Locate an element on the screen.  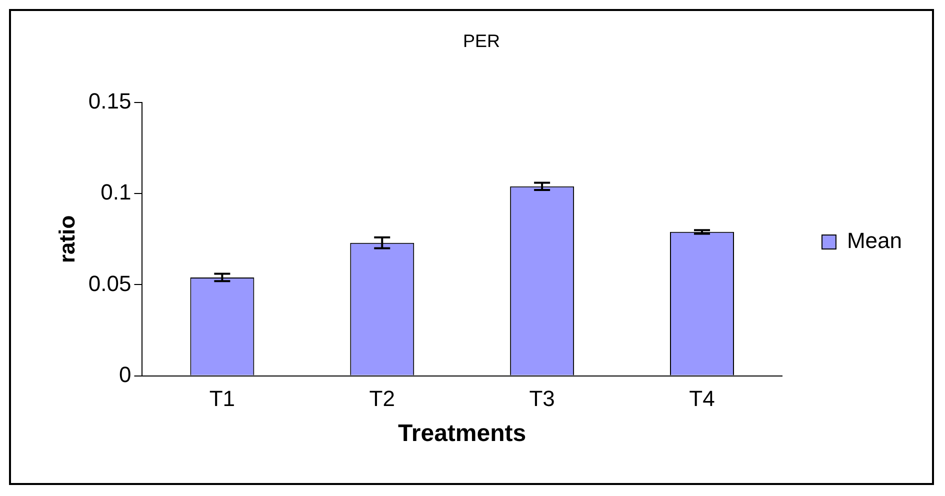
x-tick-label: T1 is located at coordinates (222, 399).